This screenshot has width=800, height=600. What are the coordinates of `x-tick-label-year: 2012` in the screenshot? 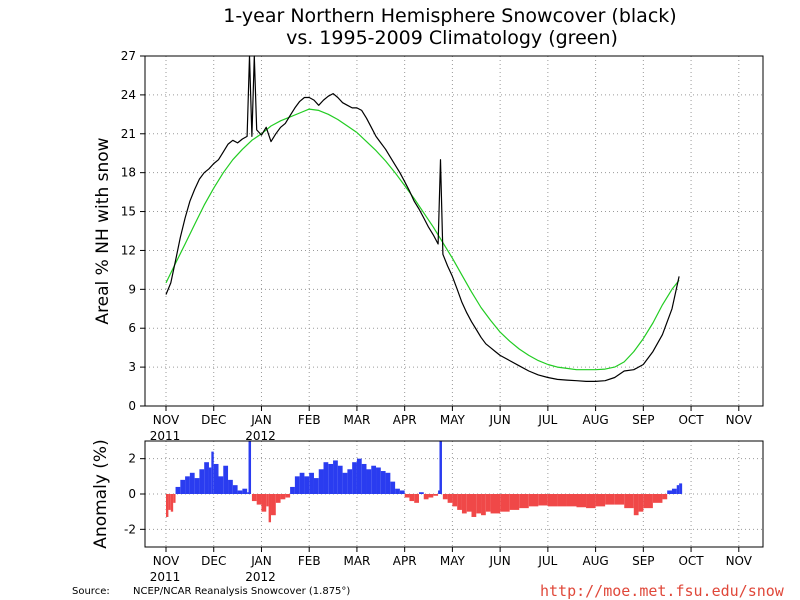 It's located at (260, 577).